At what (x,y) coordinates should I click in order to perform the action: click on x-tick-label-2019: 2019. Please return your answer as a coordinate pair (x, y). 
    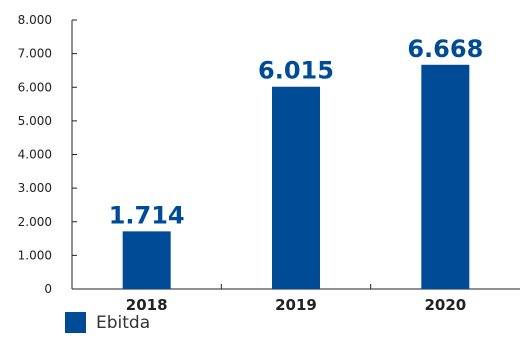
    Looking at the image, I should click on (296, 305).